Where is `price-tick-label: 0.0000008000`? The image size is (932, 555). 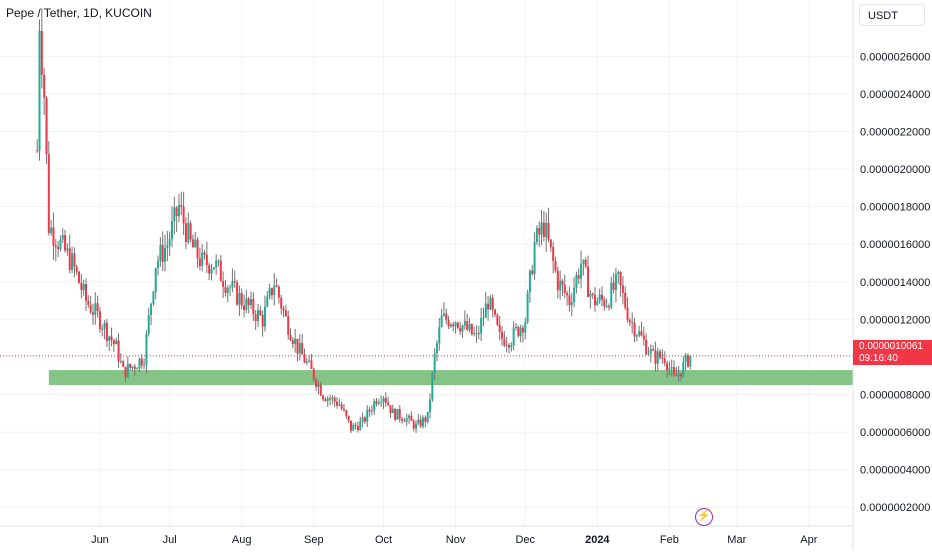
price-tick-label: 0.0000008000 is located at coordinates (895, 396).